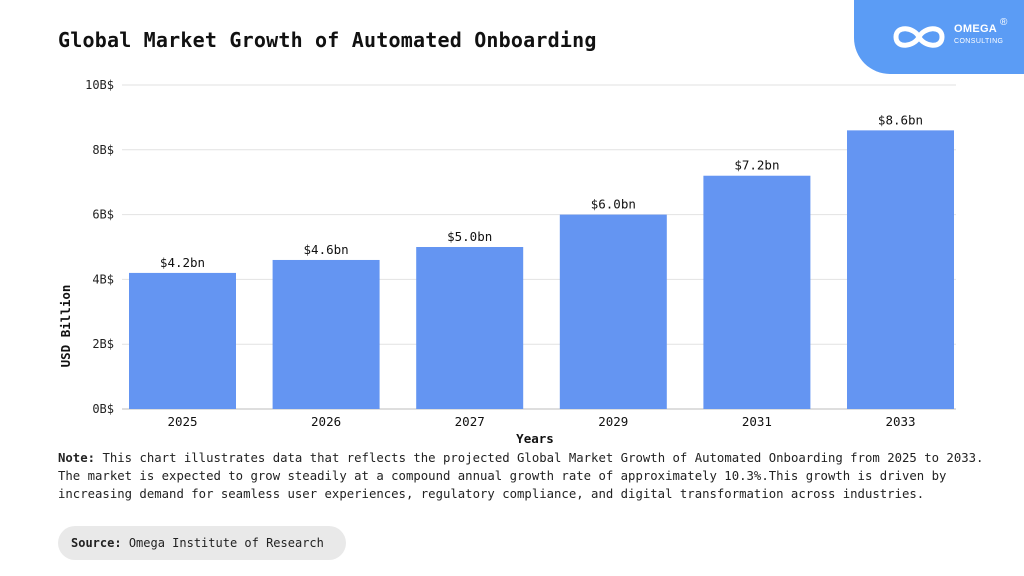  I want to click on x-tick-label-2031: 2031, so click(757, 421).